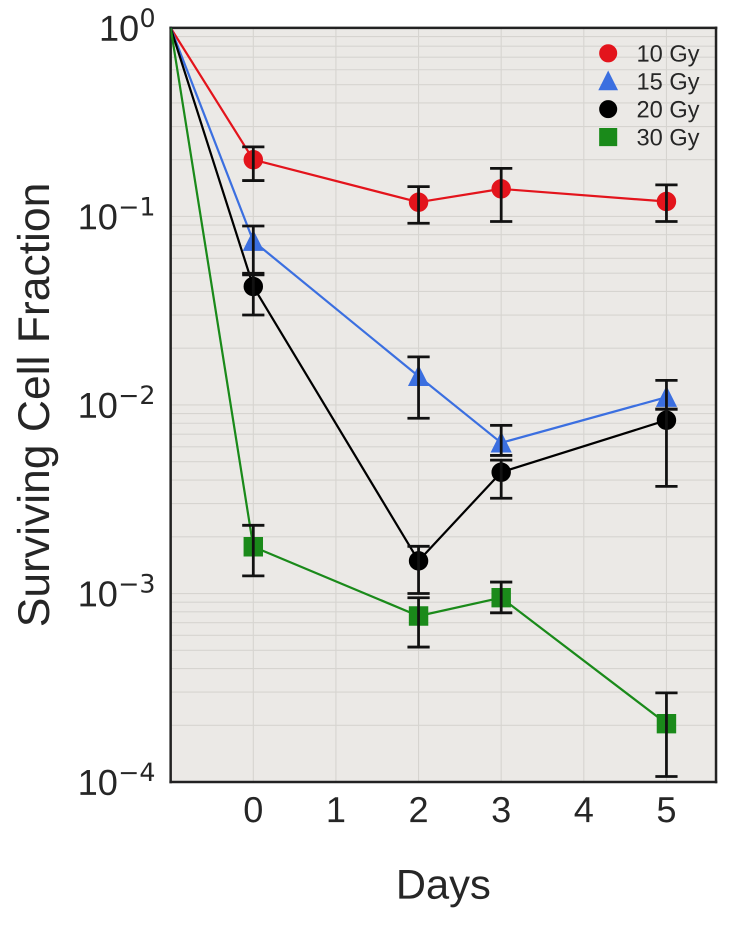 The height and width of the screenshot is (931, 742). What do you see at coordinates (583, 809) in the screenshot?
I see `x-tick-label: 4` at bounding box center [583, 809].